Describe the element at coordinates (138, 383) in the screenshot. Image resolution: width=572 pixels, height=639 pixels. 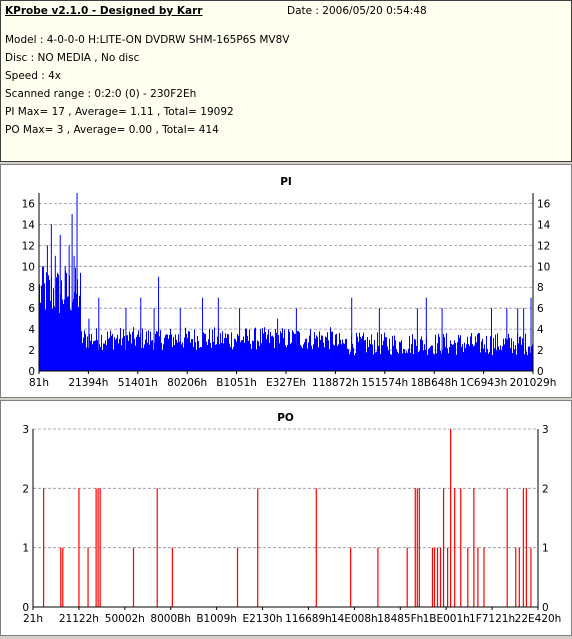
I see `x-tick-label: 51401h` at that location.